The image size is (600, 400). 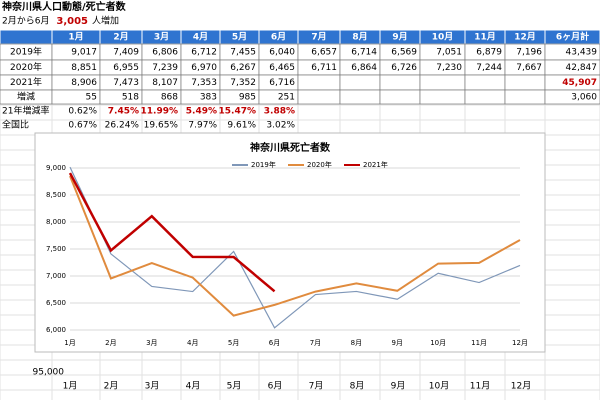 What do you see at coordinates (126, 53) in the screenshot?
I see `cell-text: 7,409` at bounding box center [126, 53].